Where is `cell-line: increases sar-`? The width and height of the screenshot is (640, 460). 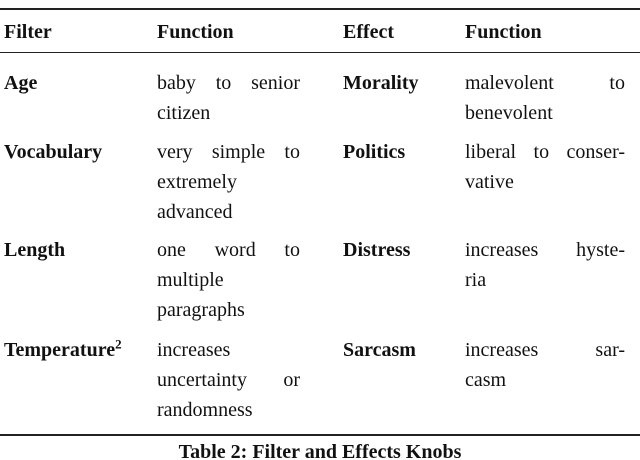
cell-line: increases sar- is located at coordinates (545, 350).